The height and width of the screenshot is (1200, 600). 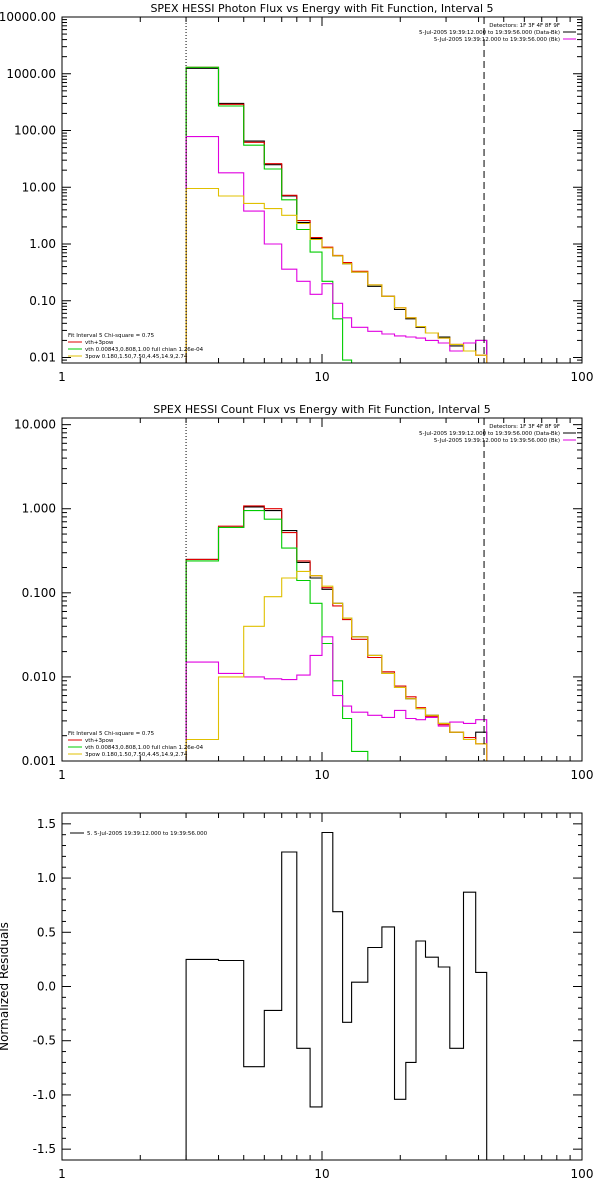 What do you see at coordinates (46, 878) in the screenshot?
I see `y-tick-label: 1.0` at bounding box center [46, 878].